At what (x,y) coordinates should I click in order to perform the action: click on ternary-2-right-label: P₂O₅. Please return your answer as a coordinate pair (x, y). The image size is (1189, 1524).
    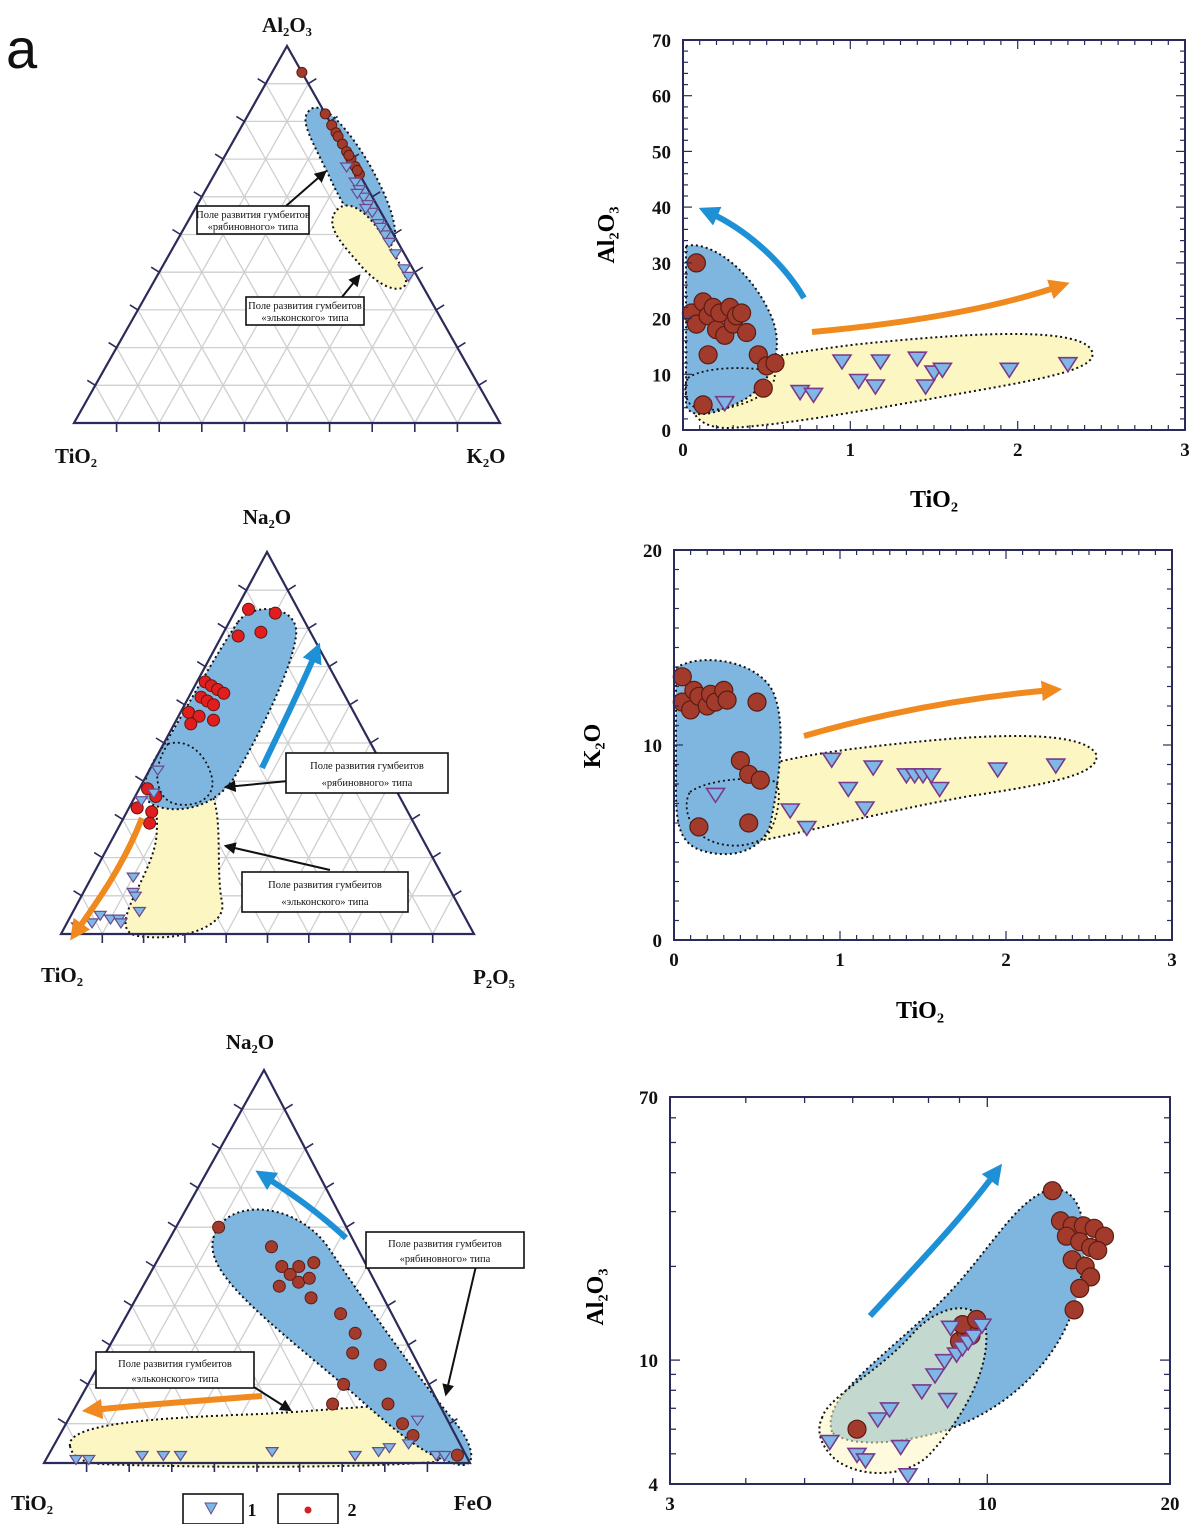
    Looking at the image, I should click on (494, 977).